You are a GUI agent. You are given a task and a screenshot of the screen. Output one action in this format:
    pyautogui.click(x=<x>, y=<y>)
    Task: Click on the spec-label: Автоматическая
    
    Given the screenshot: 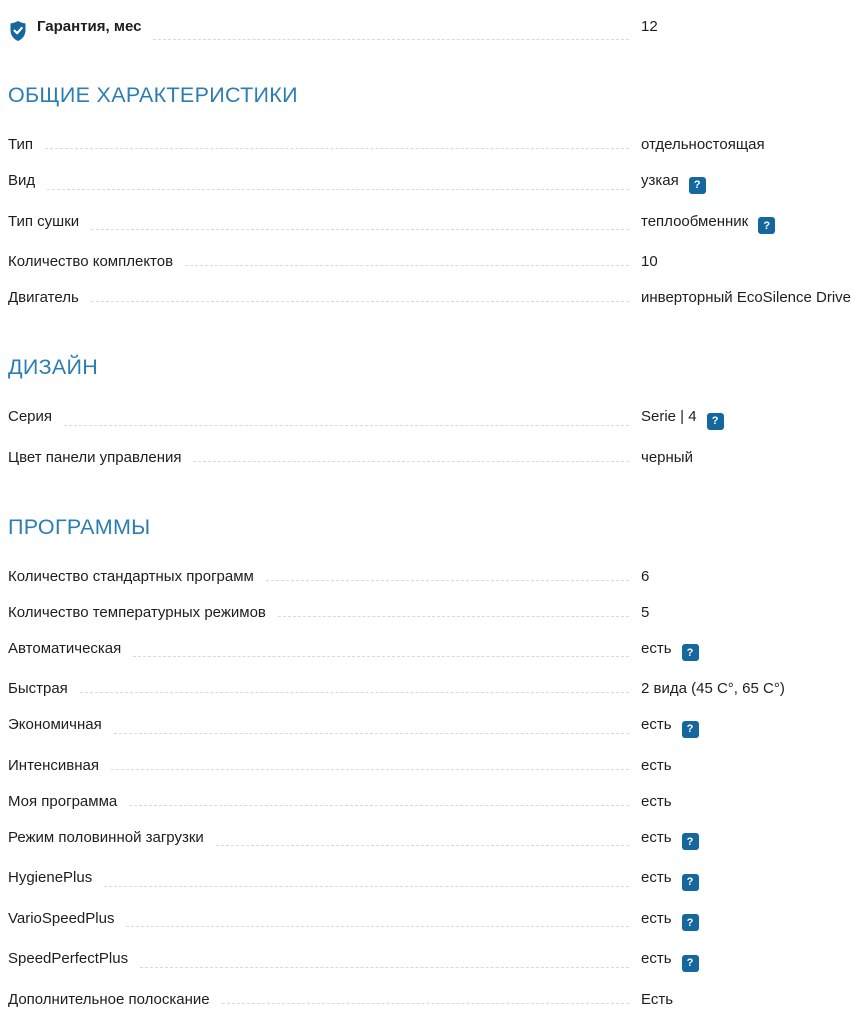 What is the action you would take?
    pyautogui.click(x=65, y=648)
    